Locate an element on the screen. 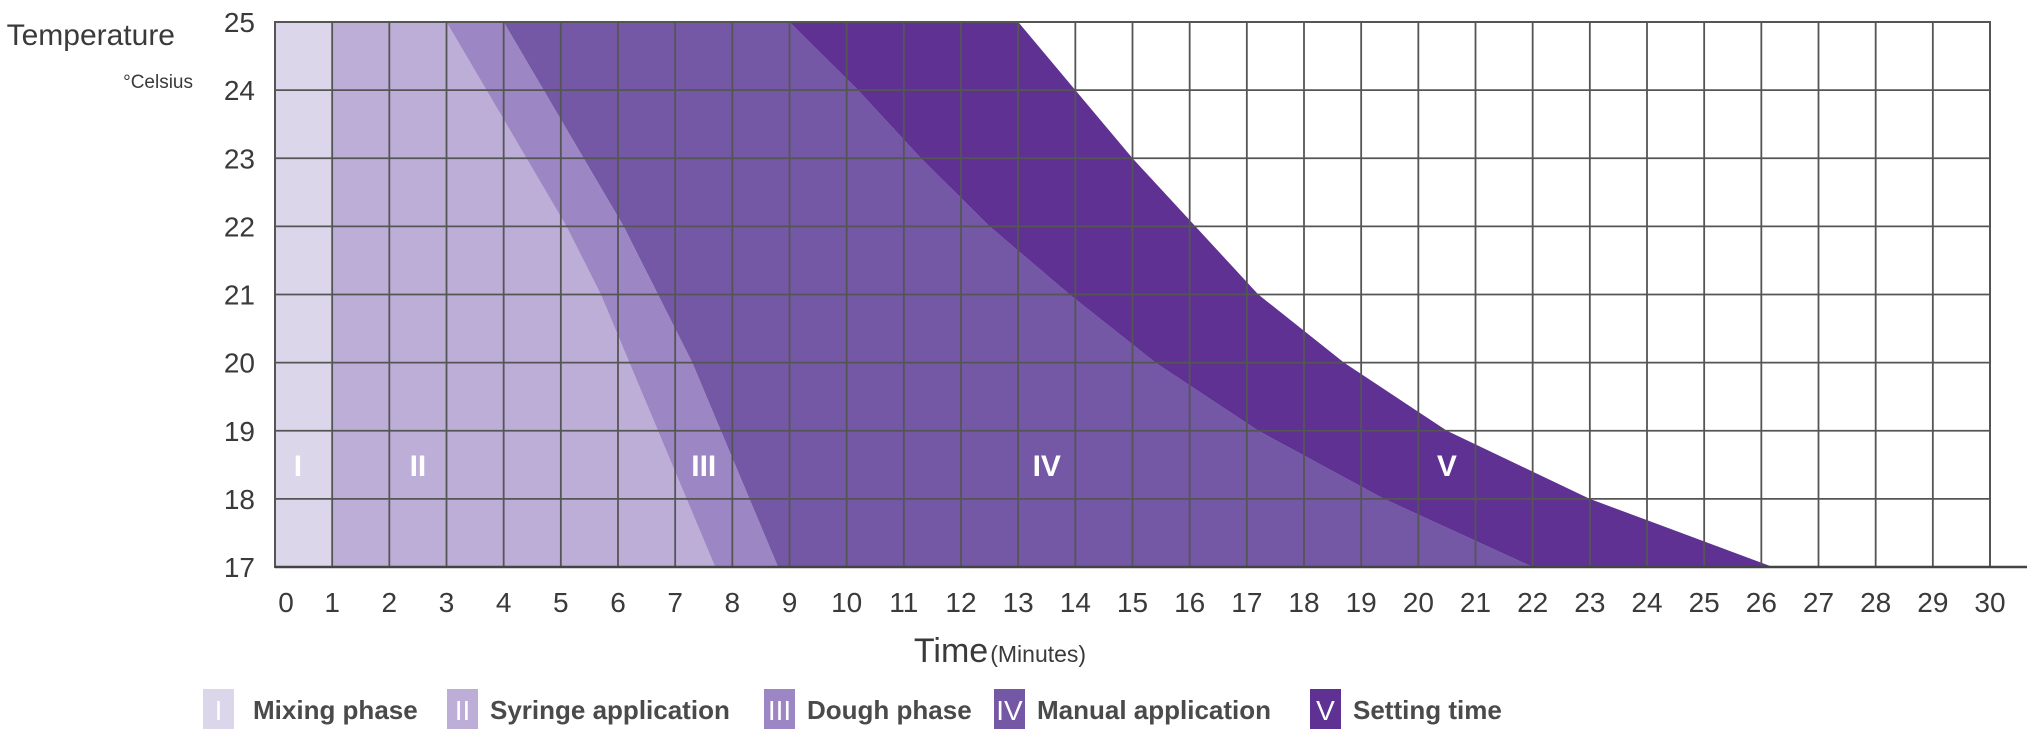  x-tick-label: 28 is located at coordinates (1875, 602).